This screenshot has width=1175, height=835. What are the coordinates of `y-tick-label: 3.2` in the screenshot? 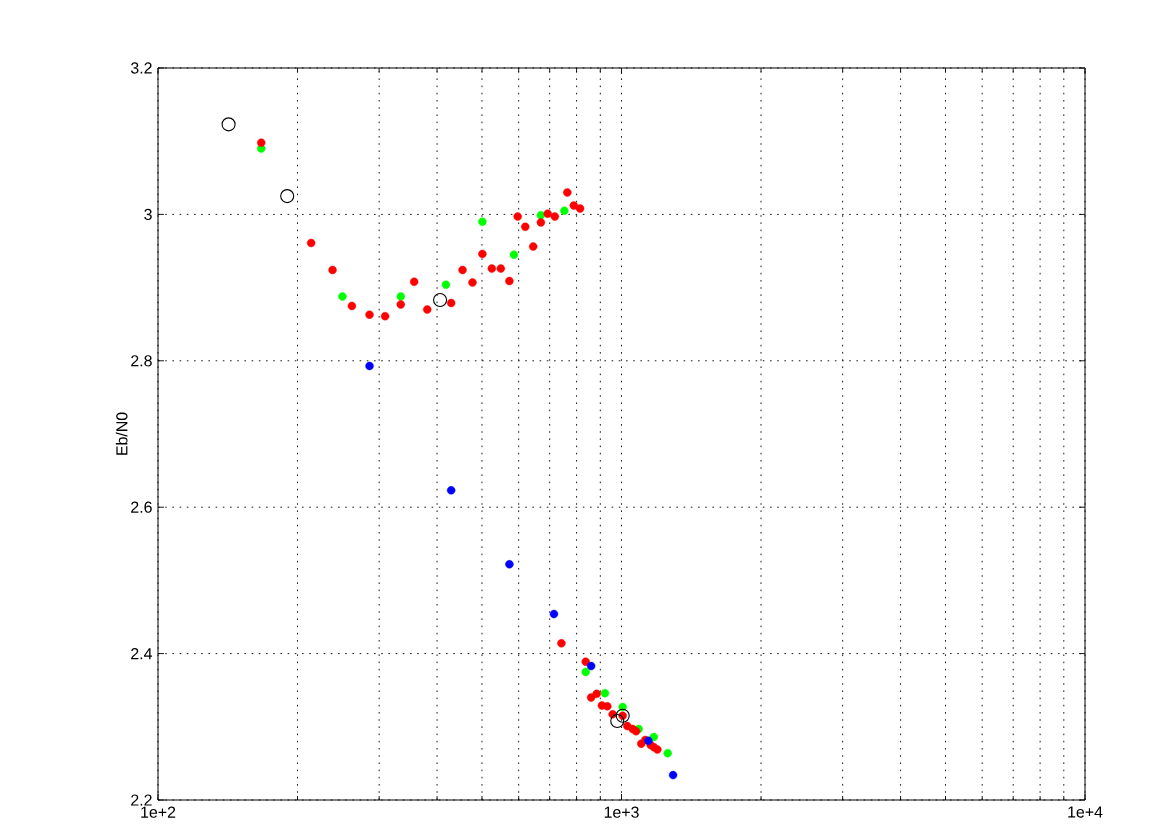 It's located at (141, 68).